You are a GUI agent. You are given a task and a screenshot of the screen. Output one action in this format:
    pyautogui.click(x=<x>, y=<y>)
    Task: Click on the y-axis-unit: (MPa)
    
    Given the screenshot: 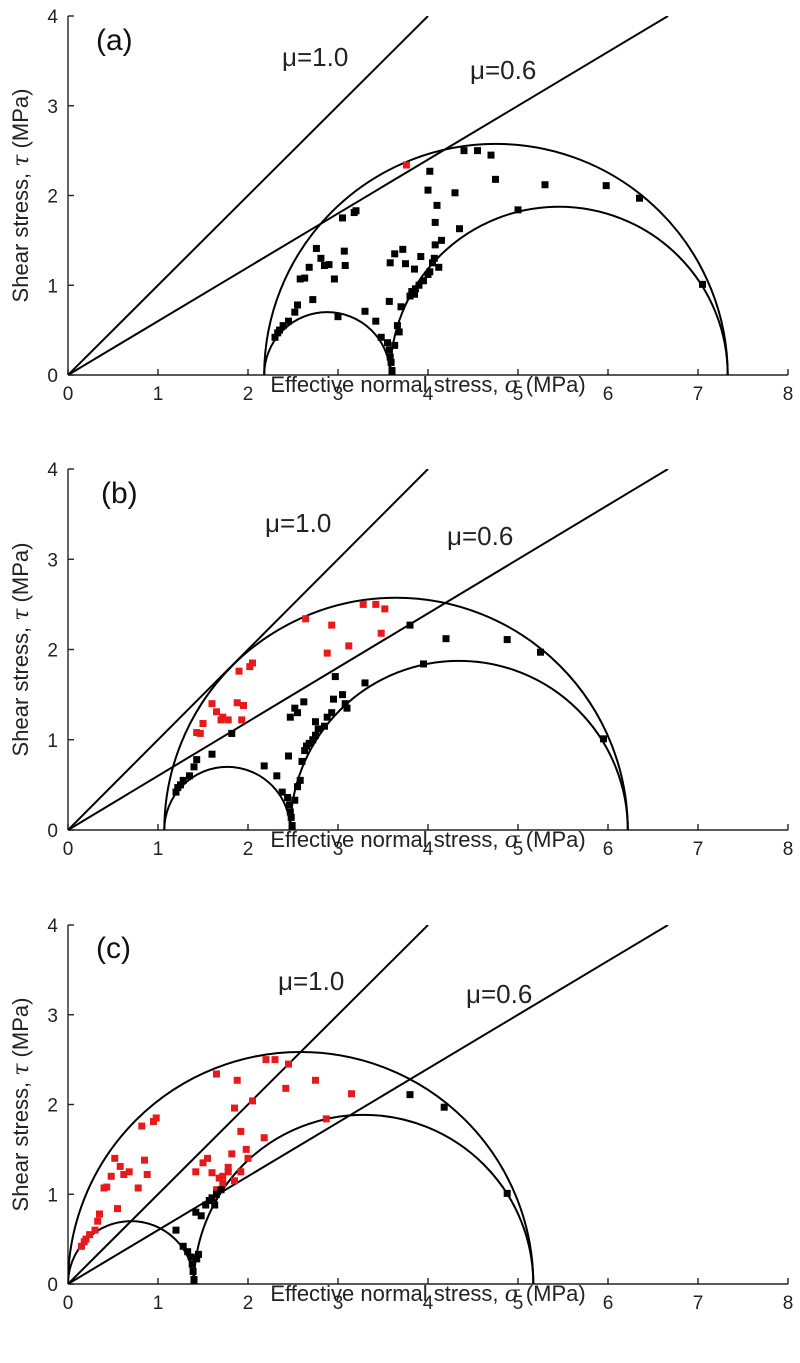 What is the action you would take?
    pyautogui.click(x=20, y=1031)
    